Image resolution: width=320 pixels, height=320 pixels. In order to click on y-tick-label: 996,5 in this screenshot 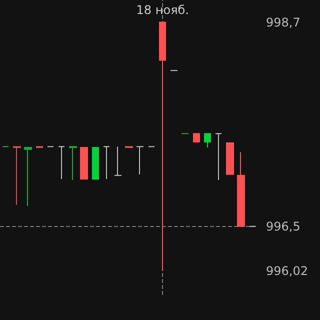, I will do `click(283, 226)`.